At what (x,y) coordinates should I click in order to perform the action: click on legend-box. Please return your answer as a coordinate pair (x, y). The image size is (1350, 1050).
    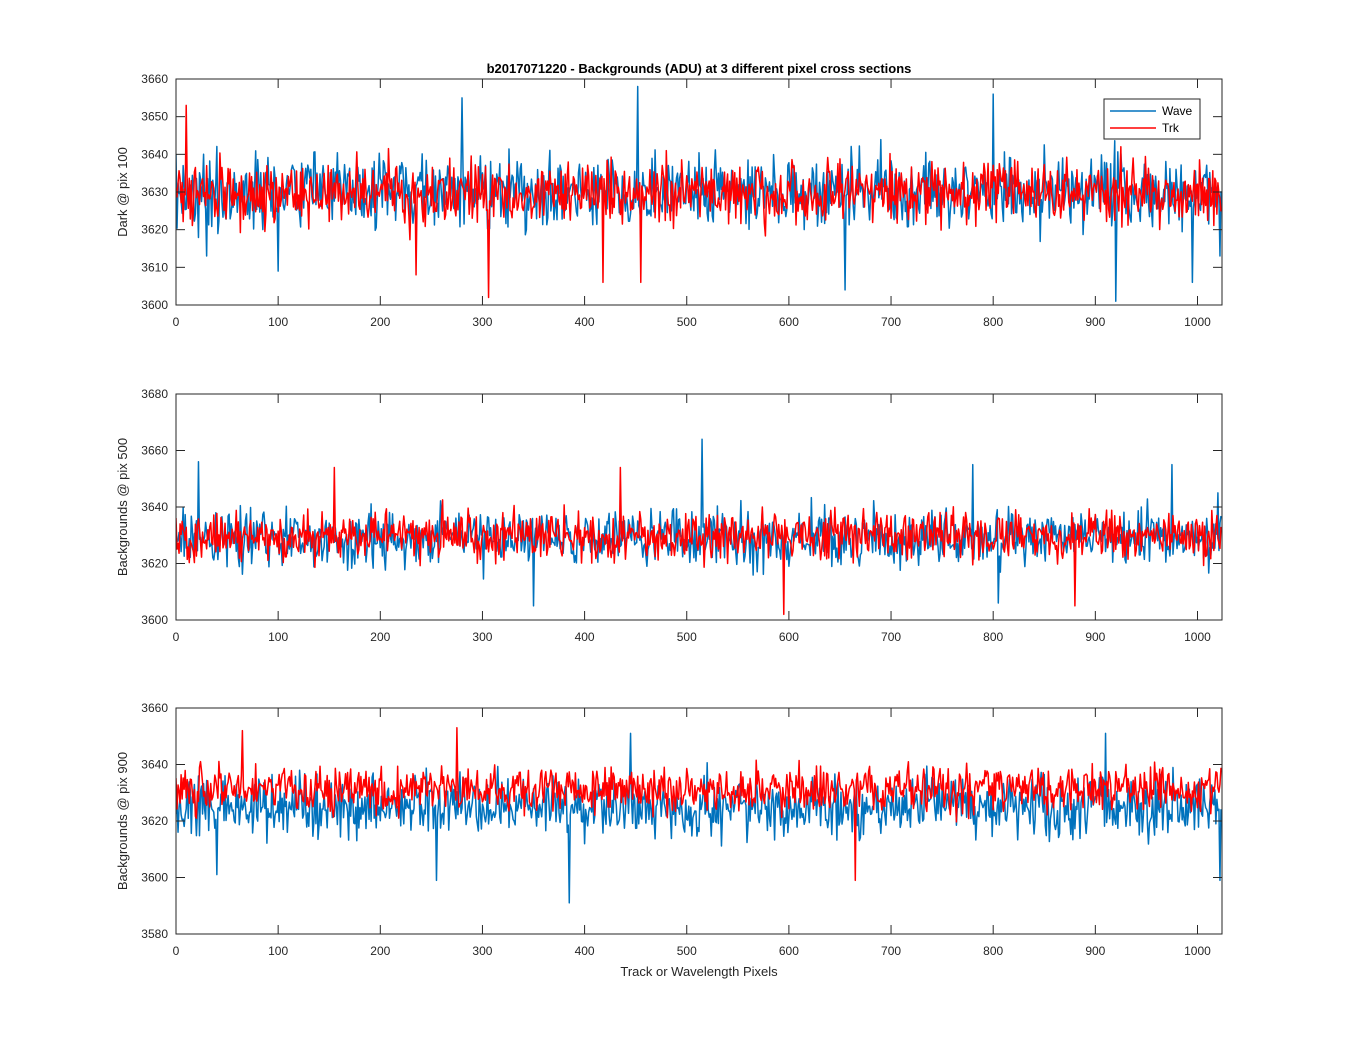
    Looking at the image, I should click on (1152, 119).